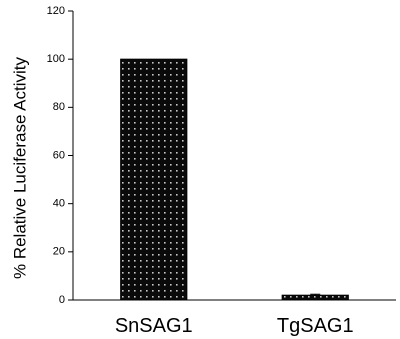  What do you see at coordinates (315, 326) in the screenshot?
I see `x-tick-label-tgsag1: TgSAG1` at bounding box center [315, 326].